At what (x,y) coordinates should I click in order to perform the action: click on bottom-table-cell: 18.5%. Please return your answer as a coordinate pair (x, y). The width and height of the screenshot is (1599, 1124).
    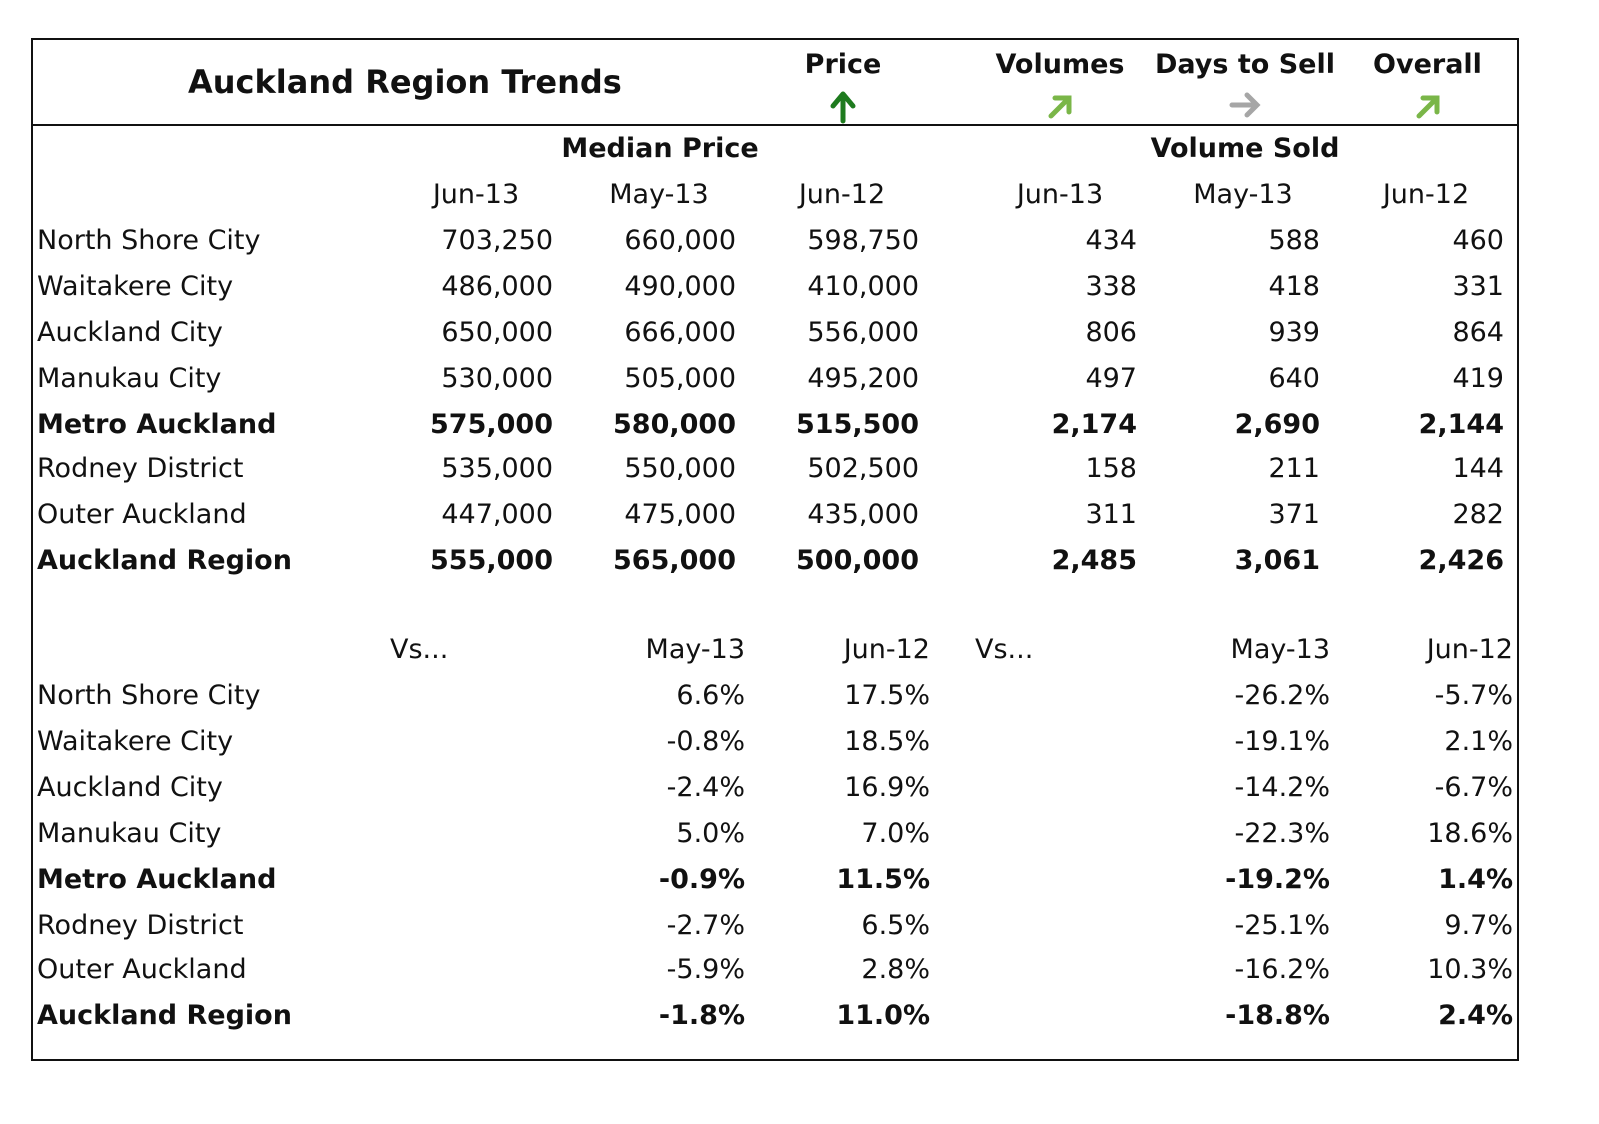
    Looking at the image, I should click on (887, 741).